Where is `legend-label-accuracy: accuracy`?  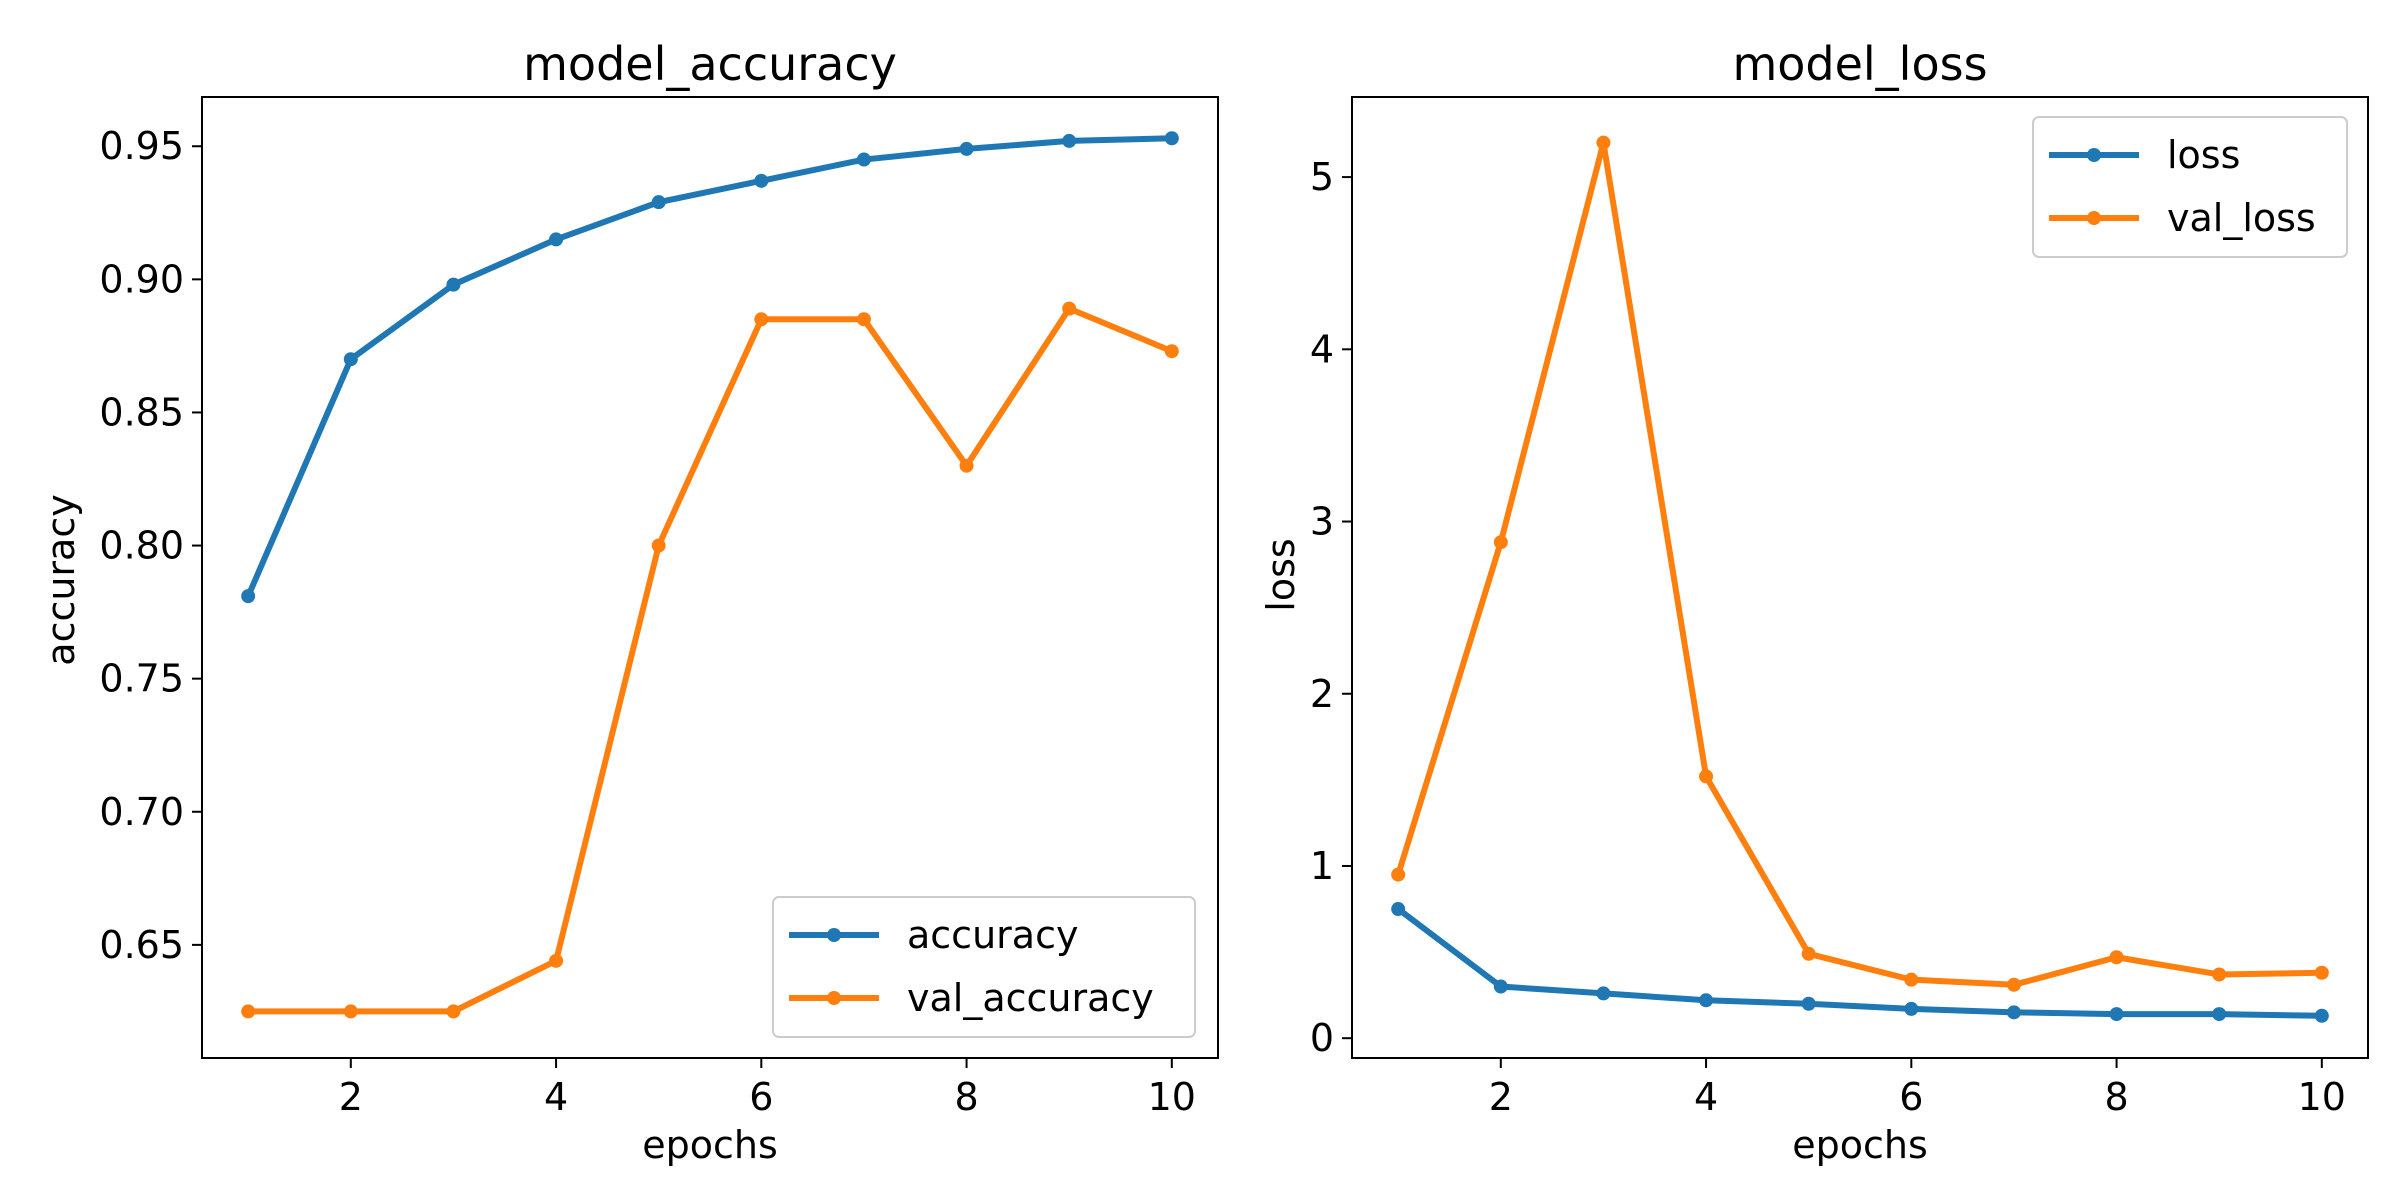
legend-label-accuracy: accuracy is located at coordinates (992, 935).